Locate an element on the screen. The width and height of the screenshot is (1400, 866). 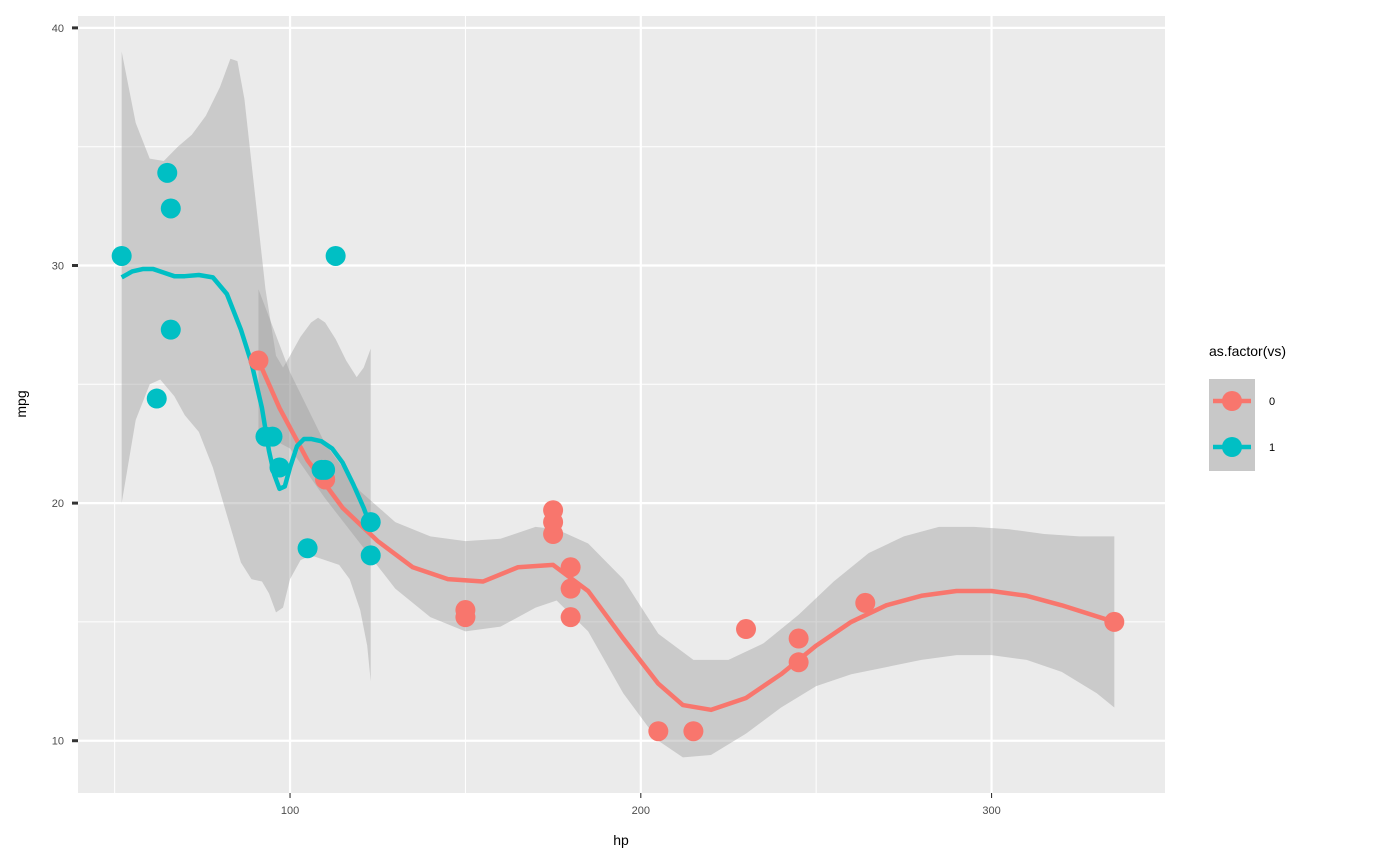
x-axis-title: hp is located at coordinates (621, 840).